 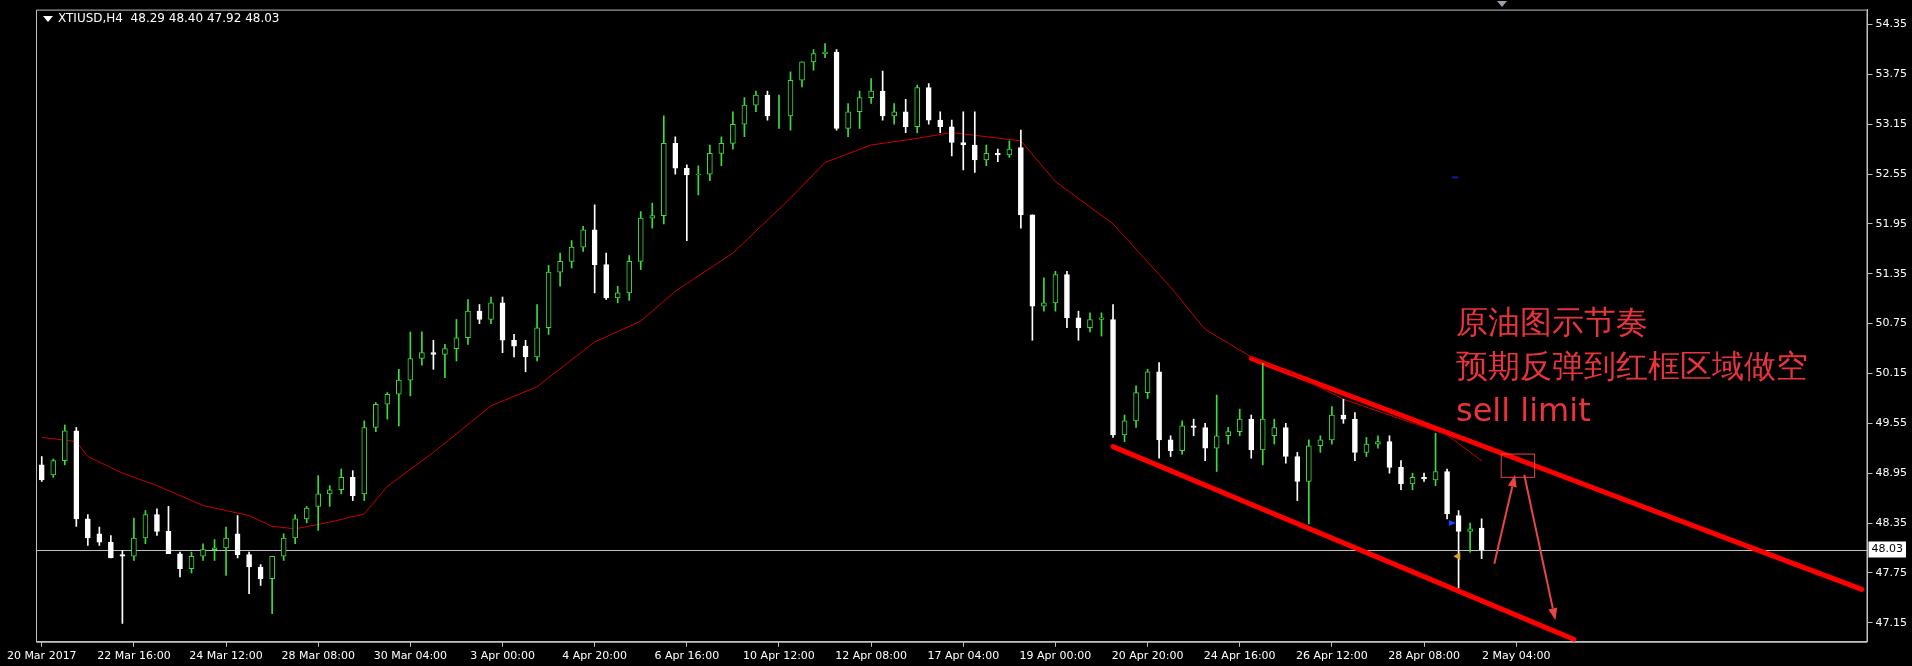 What do you see at coordinates (1891, 373) in the screenshot?
I see `y-tick-label: 50.15` at bounding box center [1891, 373].